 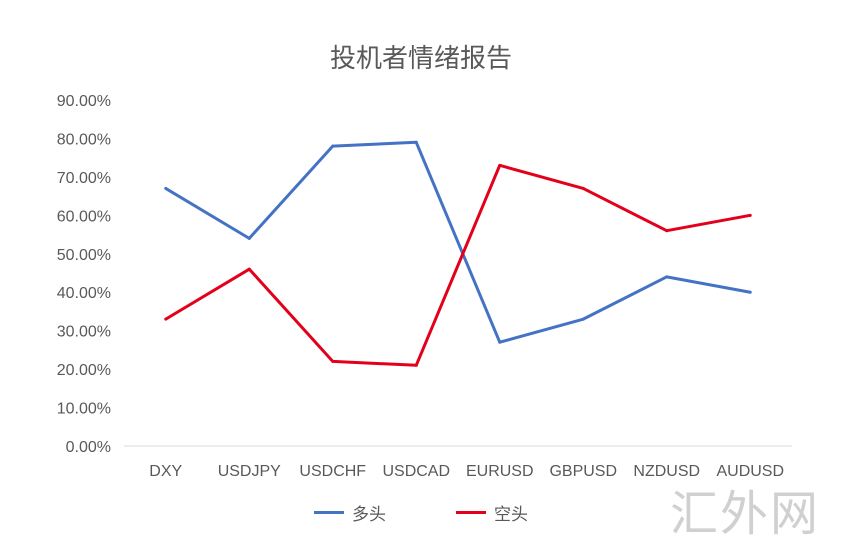 What do you see at coordinates (420, 59) in the screenshot?
I see `chart-title: 投机者情绪报告` at bounding box center [420, 59].